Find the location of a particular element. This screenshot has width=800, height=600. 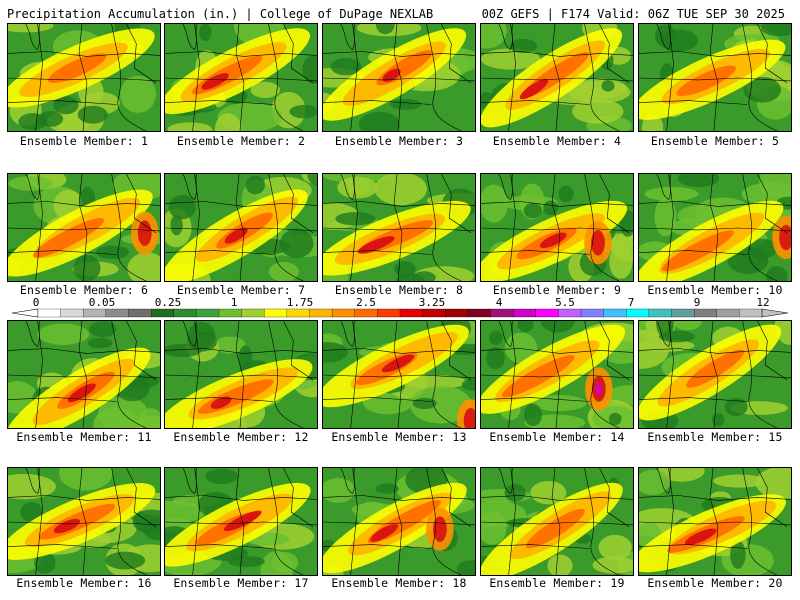

scale-tick-label: 0.25 is located at coordinates (168, 302).